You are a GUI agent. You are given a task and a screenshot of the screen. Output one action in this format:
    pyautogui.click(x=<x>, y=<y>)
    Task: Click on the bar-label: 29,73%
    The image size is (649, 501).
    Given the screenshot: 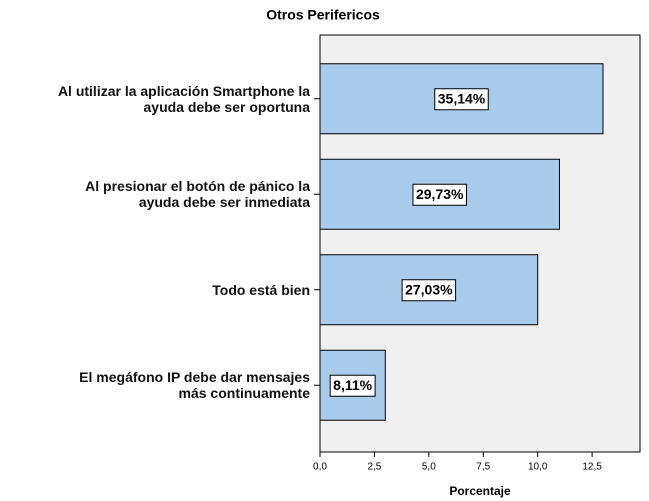 What is the action you would take?
    pyautogui.click(x=440, y=194)
    